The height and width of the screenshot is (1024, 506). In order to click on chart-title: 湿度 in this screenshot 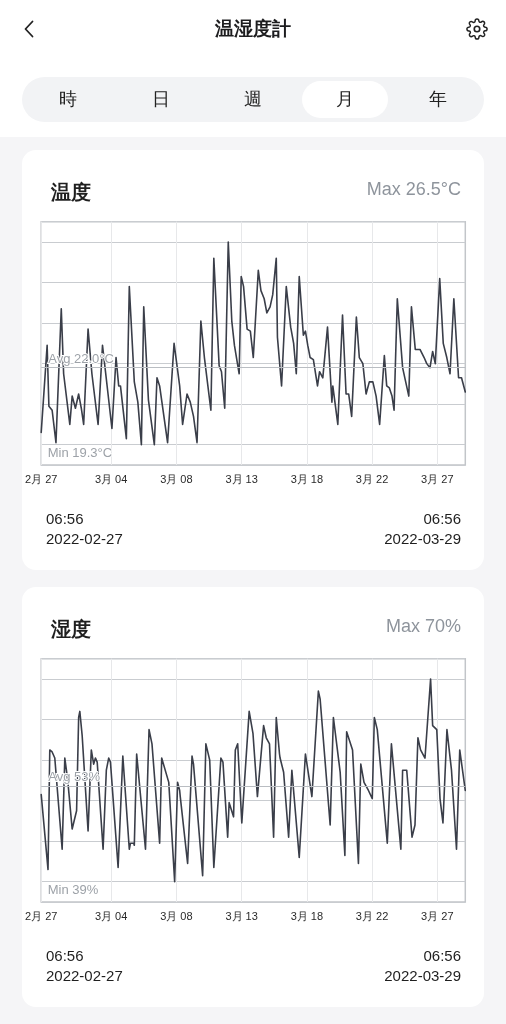, I will do `click(70, 629)`.